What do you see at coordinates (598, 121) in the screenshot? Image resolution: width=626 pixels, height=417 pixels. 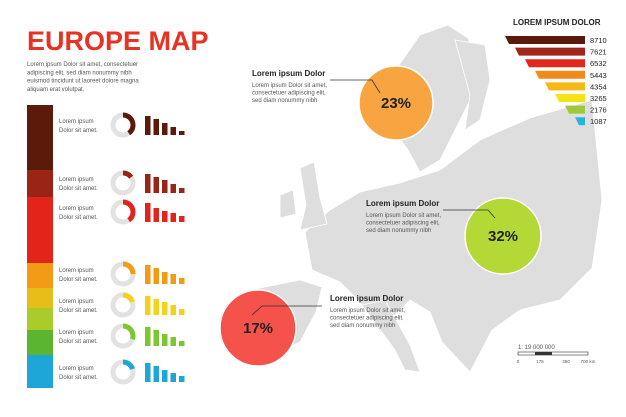 I see `legend-value: 1087` at bounding box center [598, 121].